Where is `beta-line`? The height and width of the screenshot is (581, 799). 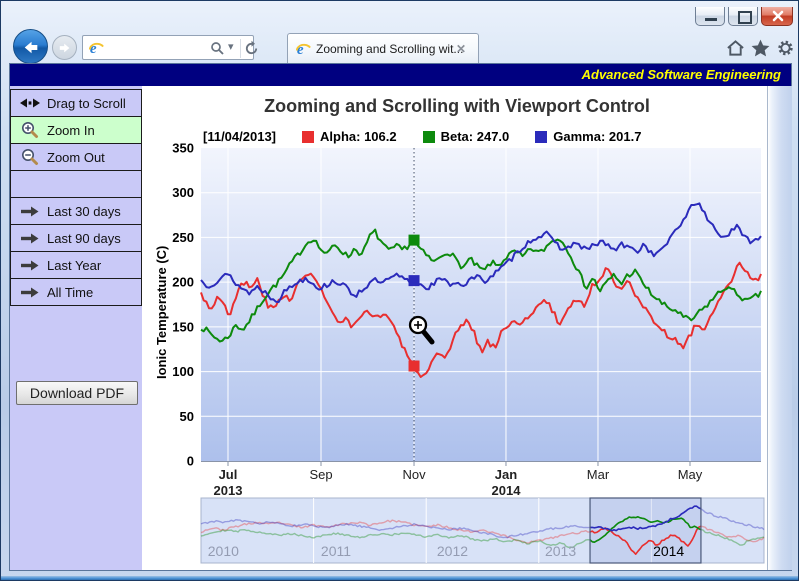
beta-line is located at coordinates (481, 285).